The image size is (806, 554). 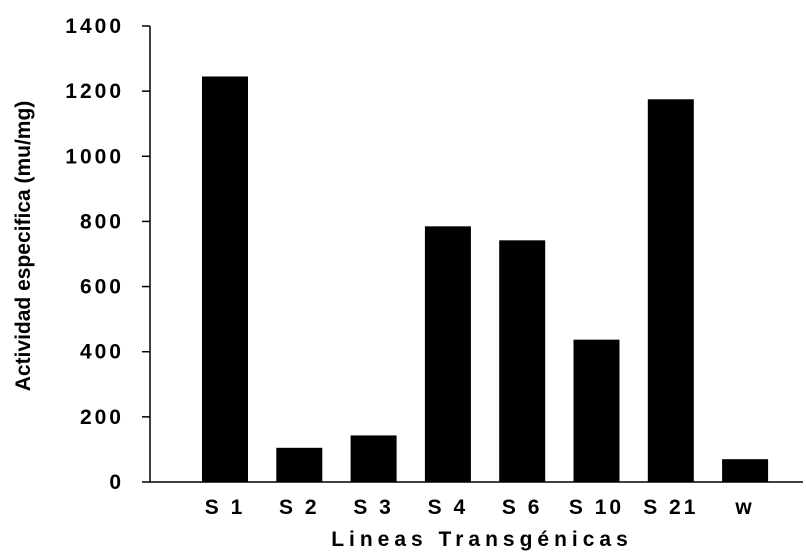 I want to click on y-tick-label: 1200, so click(x=94, y=91).